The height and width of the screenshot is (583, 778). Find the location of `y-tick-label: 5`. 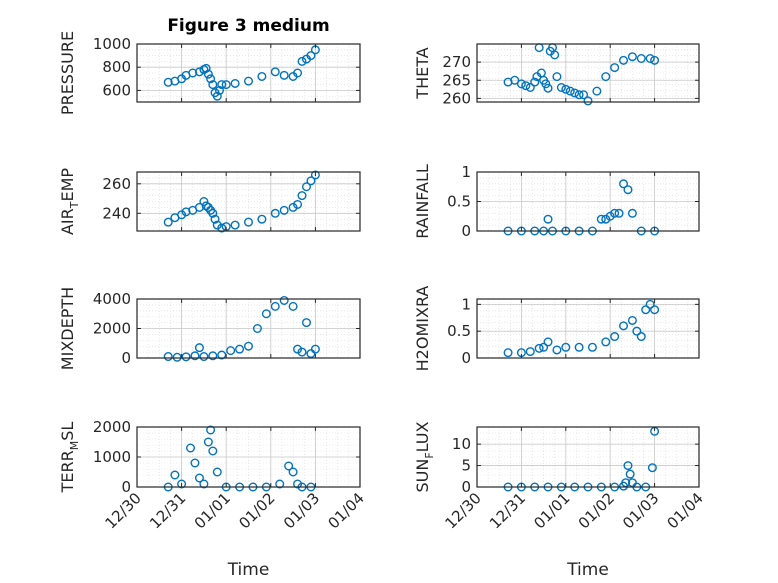

y-tick-label: 5 is located at coordinates (466, 466).